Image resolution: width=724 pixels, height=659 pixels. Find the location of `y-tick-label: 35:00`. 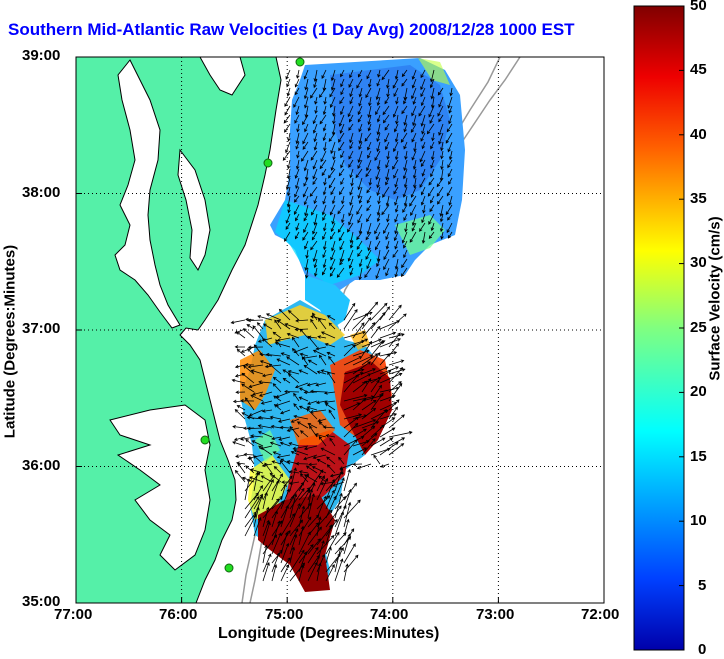

y-tick-label: 35:00 is located at coordinates (41, 601).